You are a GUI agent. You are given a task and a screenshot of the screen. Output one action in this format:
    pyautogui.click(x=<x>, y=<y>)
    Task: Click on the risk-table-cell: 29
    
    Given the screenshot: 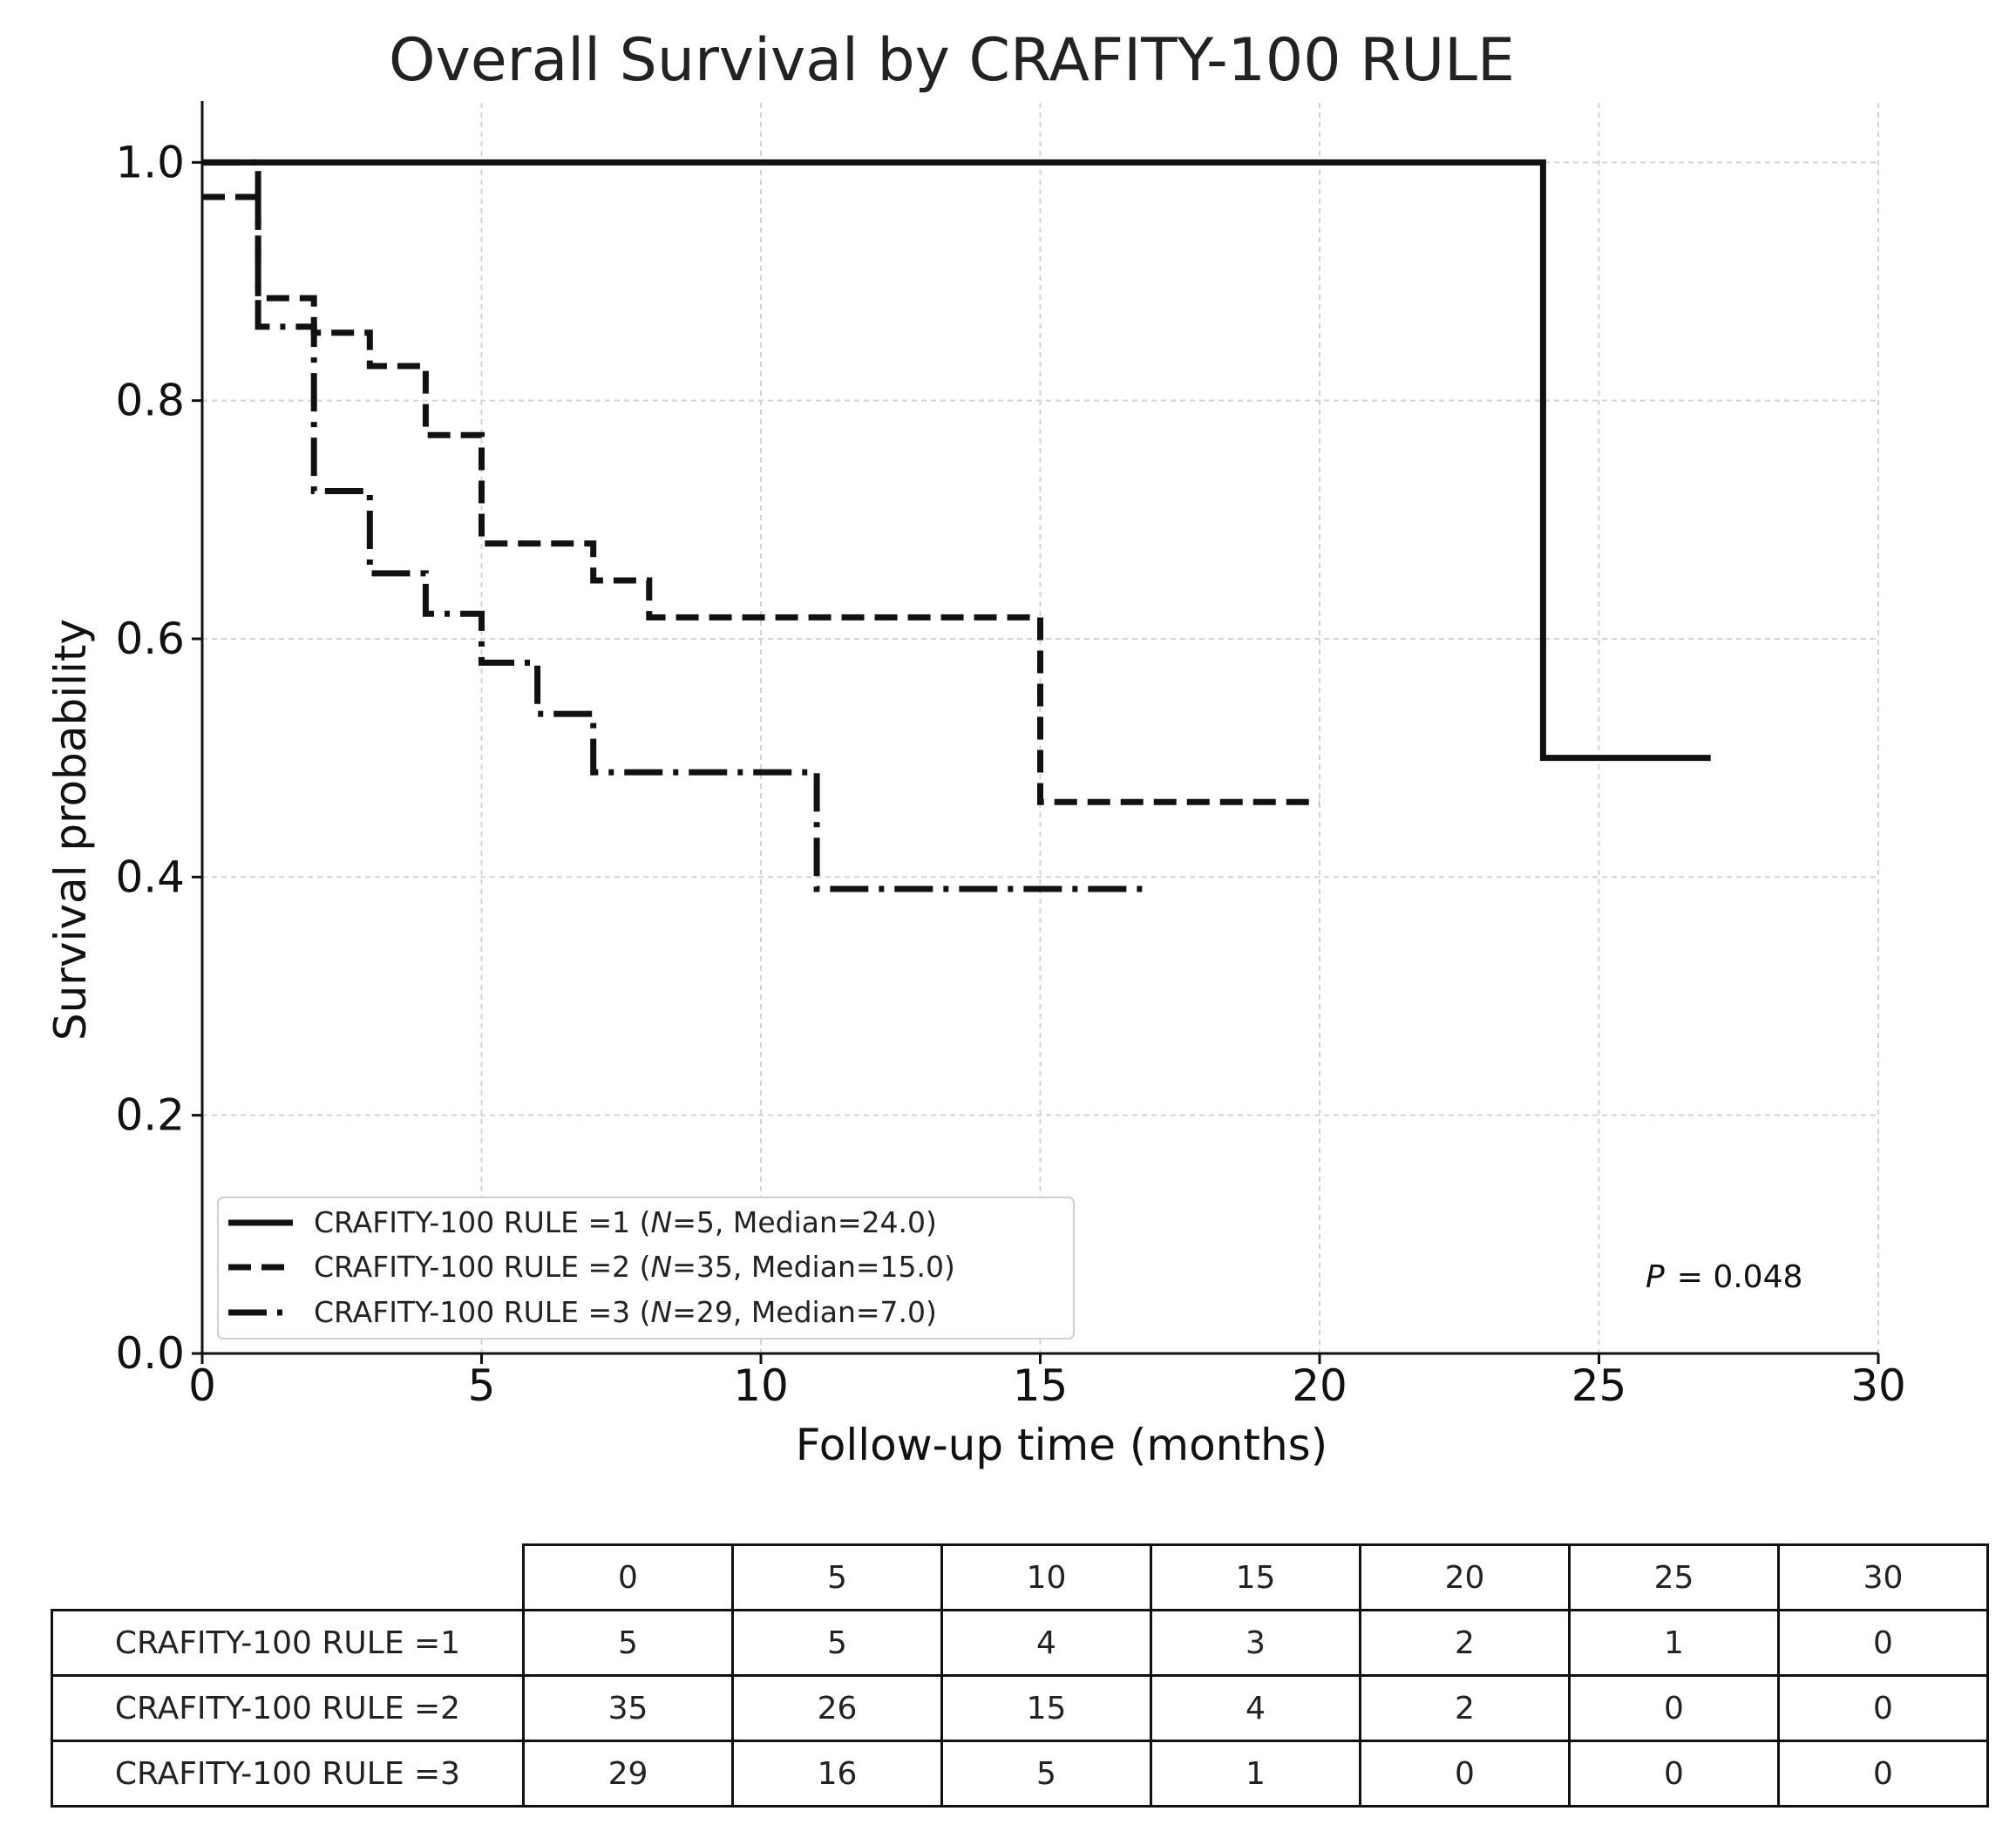 What is the action you would take?
    pyautogui.click(x=628, y=1774)
    